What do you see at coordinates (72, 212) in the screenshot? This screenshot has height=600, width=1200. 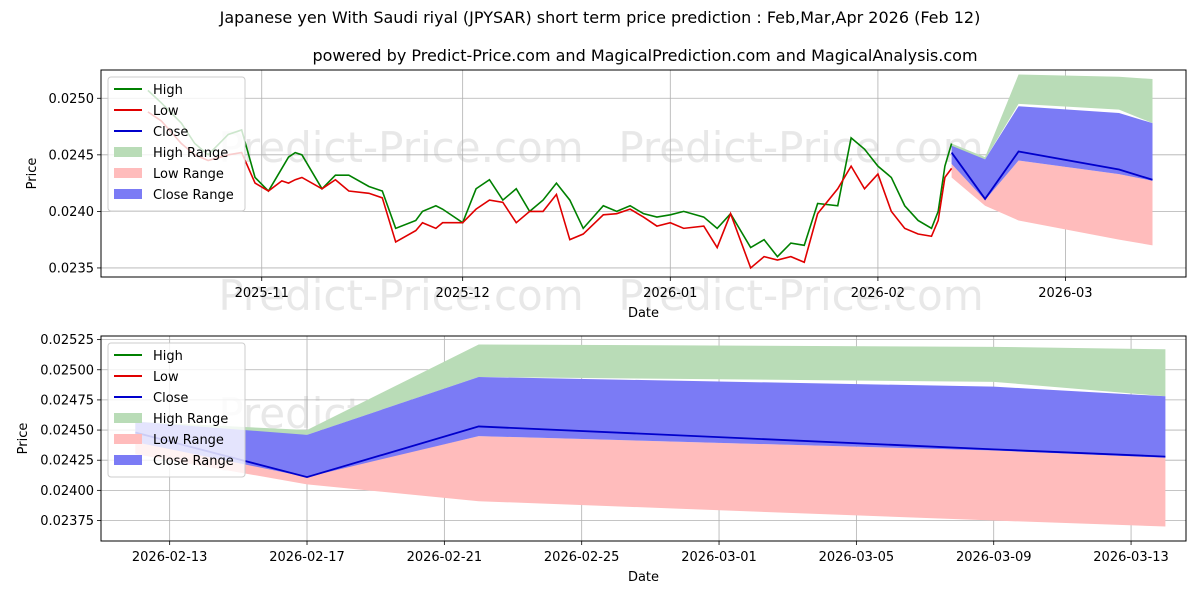 I see `y-tick-label: 0.0240` at bounding box center [72, 212].